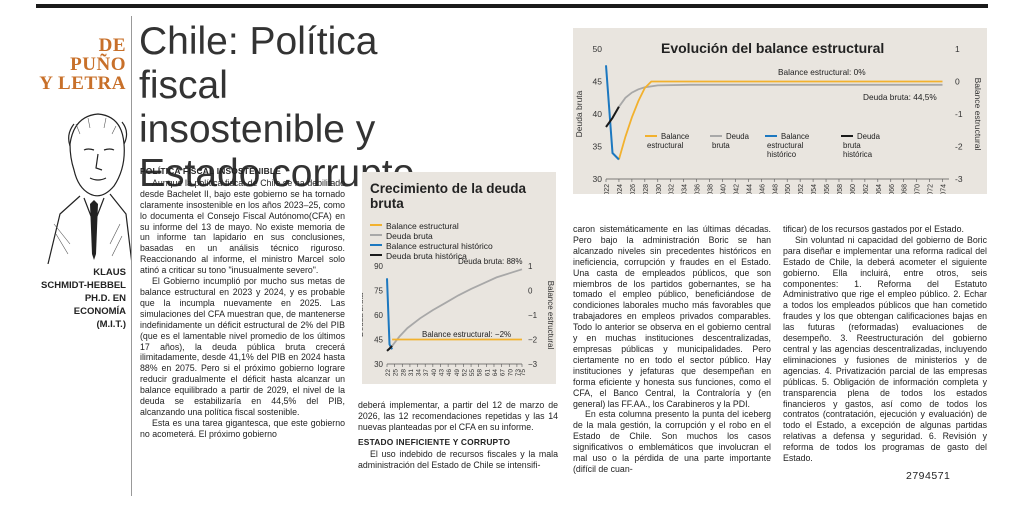  Describe the element at coordinates (82, 83) in the screenshot. I see `section-label-line: Y LETRA` at that location.